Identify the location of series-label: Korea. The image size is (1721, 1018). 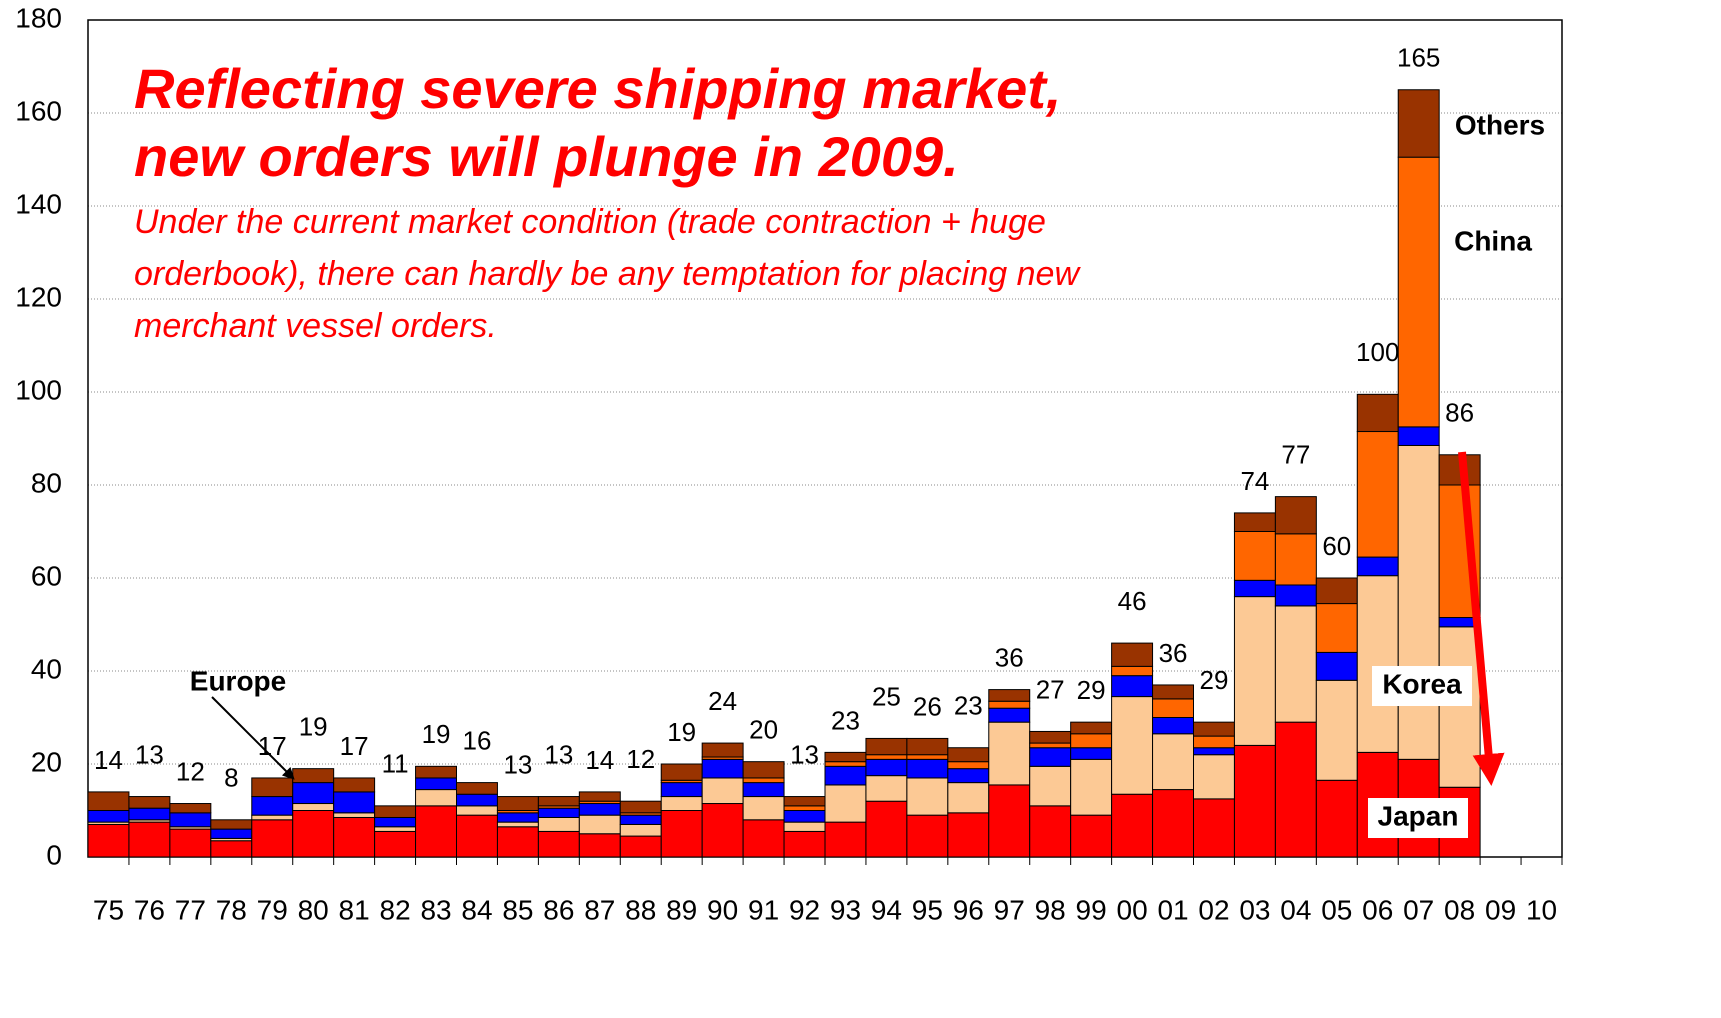
(1422, 683).